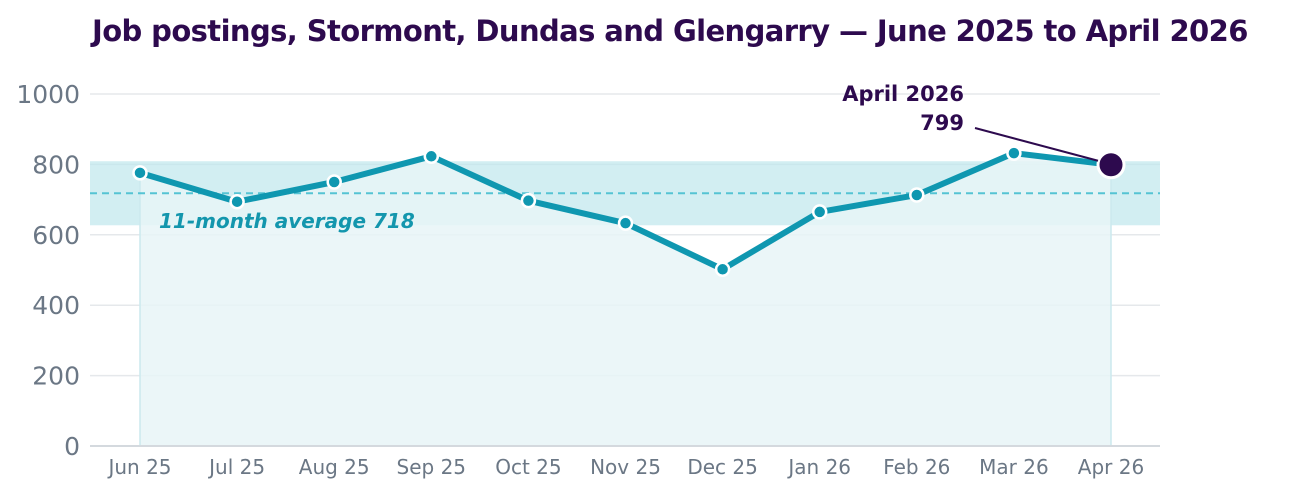 This screenshot has height=499, width=1300. Describe the element at coordinates (1111, 165) in the screenshot. I see `highlight-point` at that location.